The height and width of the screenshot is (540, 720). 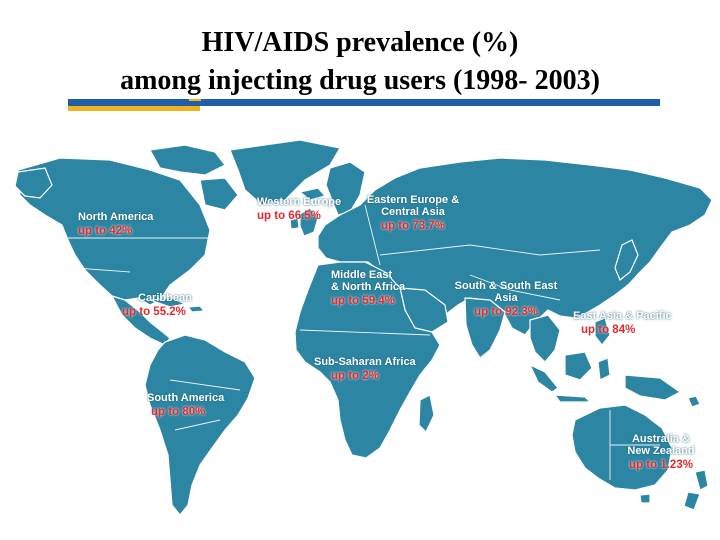 I want to click on region-prevalence: up to 66.5%, so click(x=289, y=216).